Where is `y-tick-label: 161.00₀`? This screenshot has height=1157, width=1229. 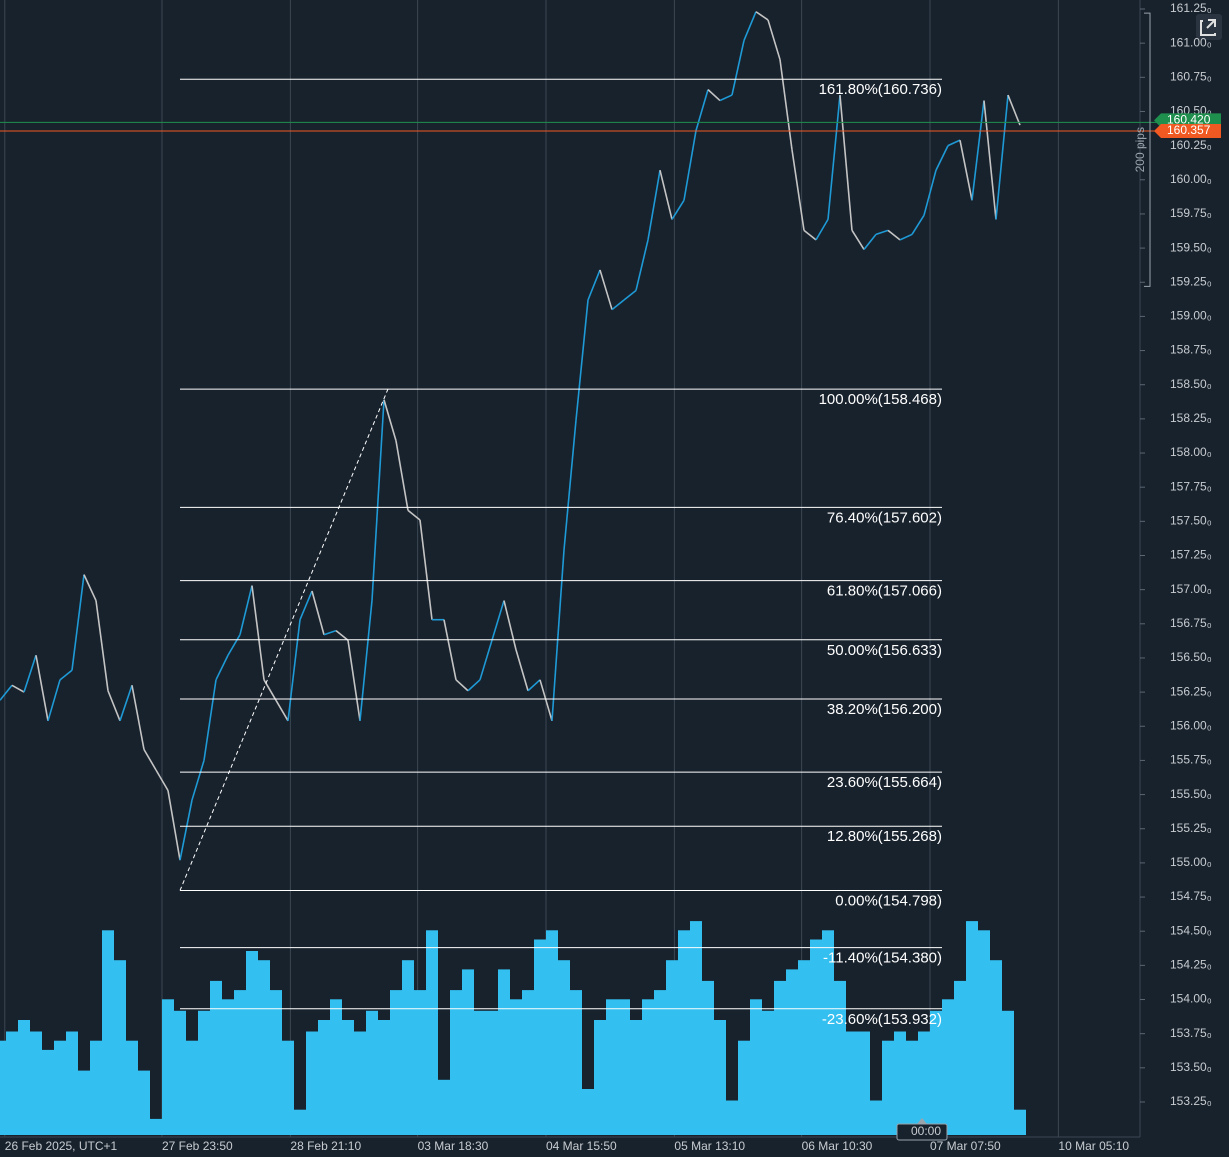
y-tick-label: 161.00₀ is located at coordinates (1191, 42).